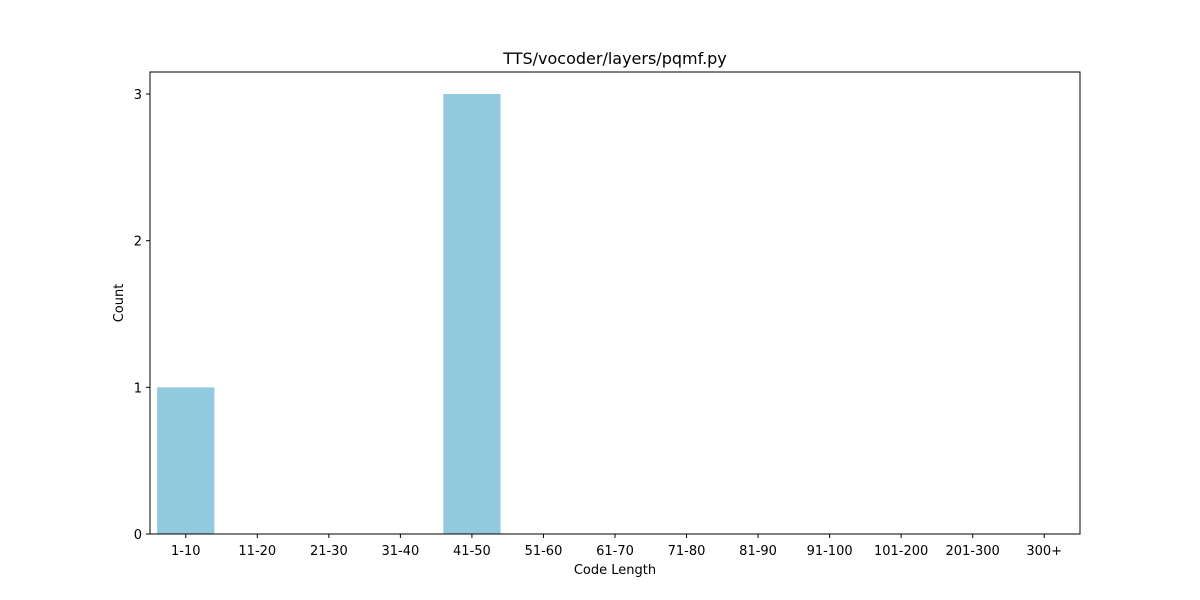 This screenshot has width=1200, height=600. What do you see at coordinates (614, 58) in the screenshot?
I see `chart-title: TTS/vocoder/layers/pqmf.py` at bounding box center [614, 58].